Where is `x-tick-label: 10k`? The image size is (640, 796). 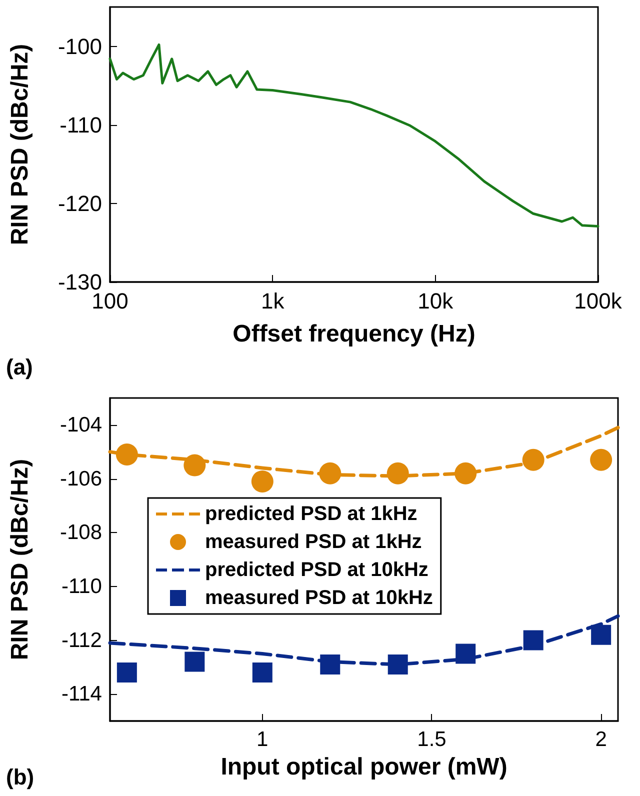 x-tick-label: 10k is located at coordinates (436, 301).